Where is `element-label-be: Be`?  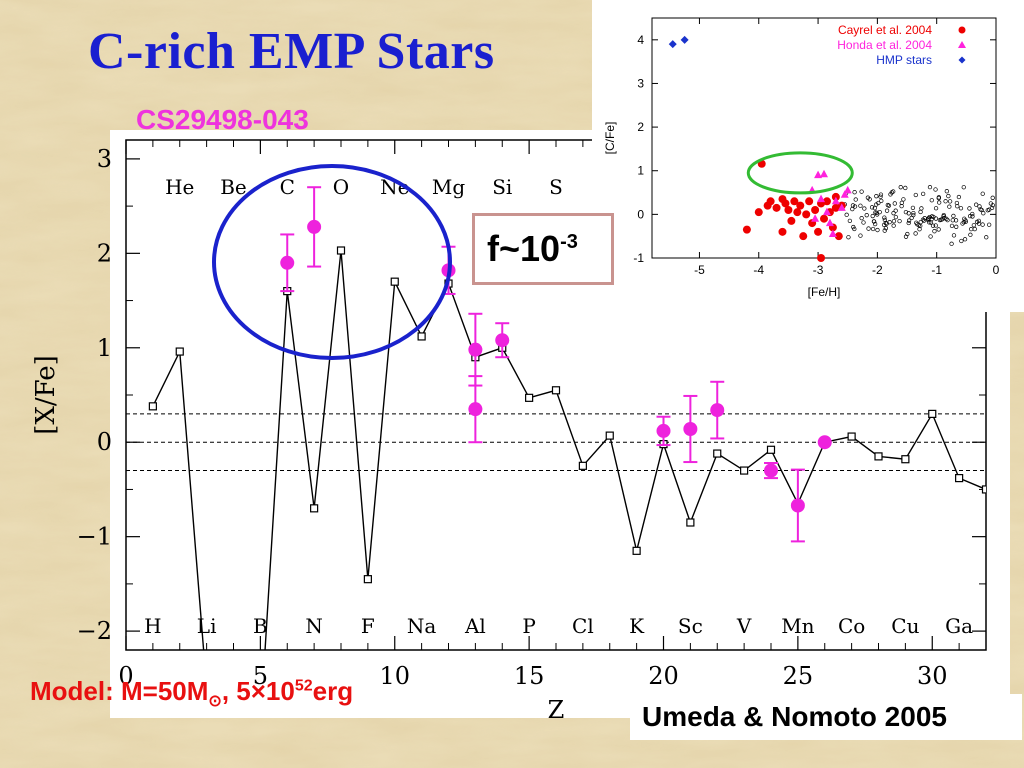 element-label-be: Be is located at coordinates (233, 187).